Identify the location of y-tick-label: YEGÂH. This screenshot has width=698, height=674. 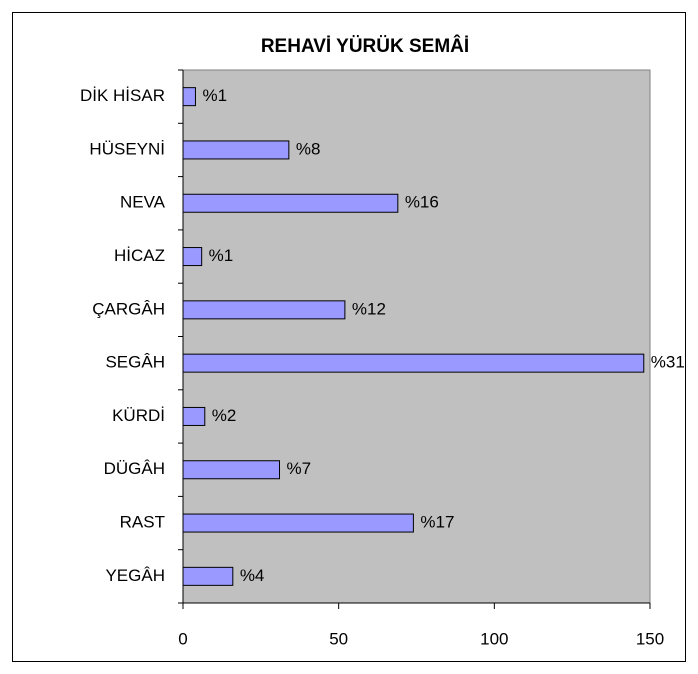
(135, 575).